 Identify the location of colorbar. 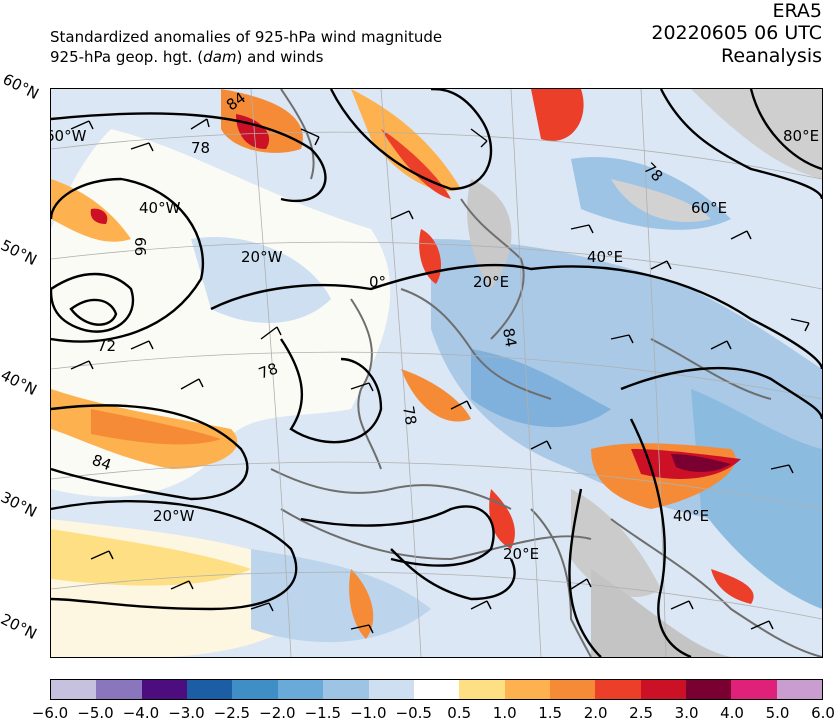
(436, 689).